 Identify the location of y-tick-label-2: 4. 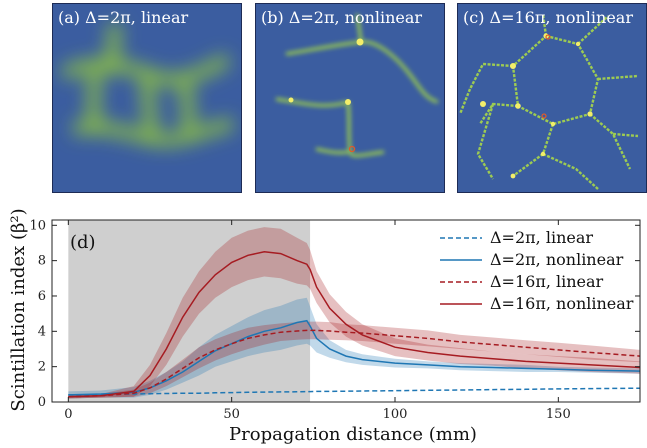
(42, 331).